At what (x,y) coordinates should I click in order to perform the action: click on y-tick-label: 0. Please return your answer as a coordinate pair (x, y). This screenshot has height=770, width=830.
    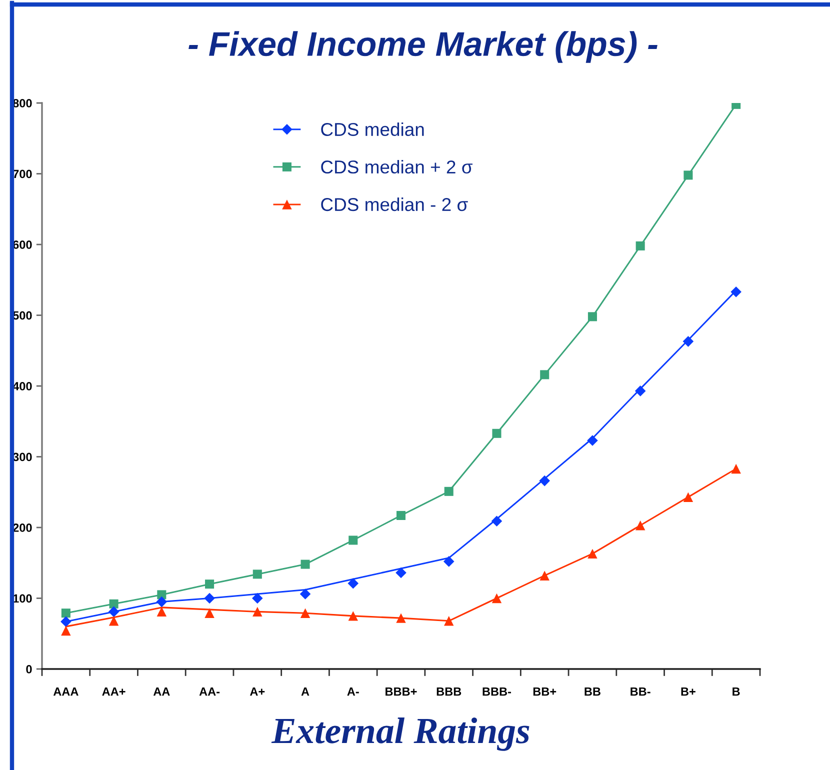
    Looking at the image, I should click on (29, 669).